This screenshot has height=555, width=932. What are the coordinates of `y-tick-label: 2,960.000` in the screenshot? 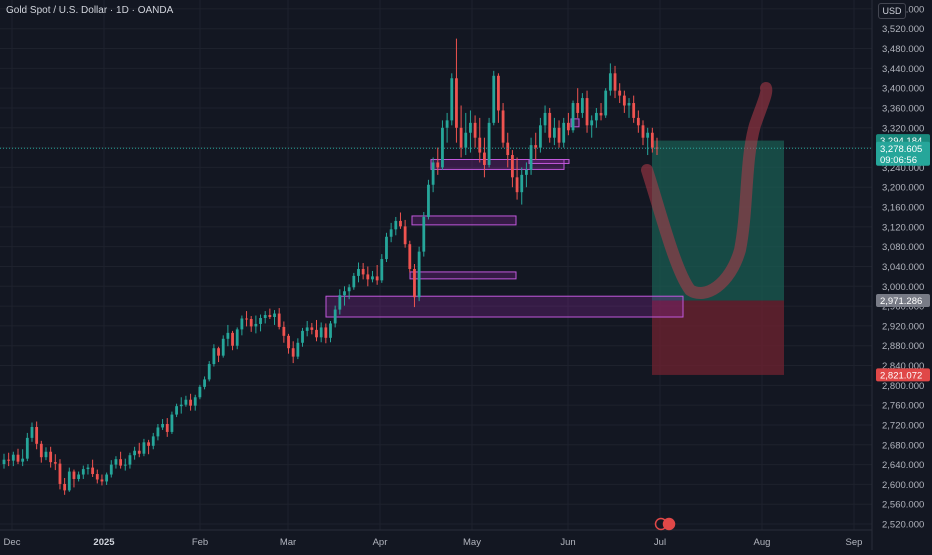 It's located at (903, 307).